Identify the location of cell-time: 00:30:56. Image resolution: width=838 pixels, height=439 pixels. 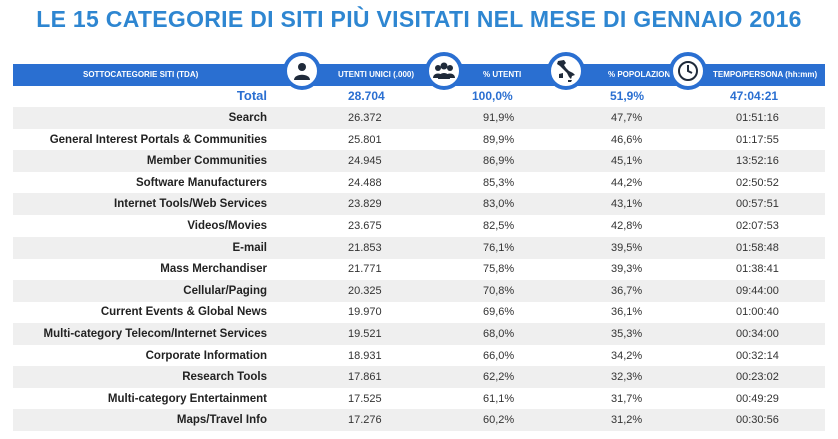
(757, 420).